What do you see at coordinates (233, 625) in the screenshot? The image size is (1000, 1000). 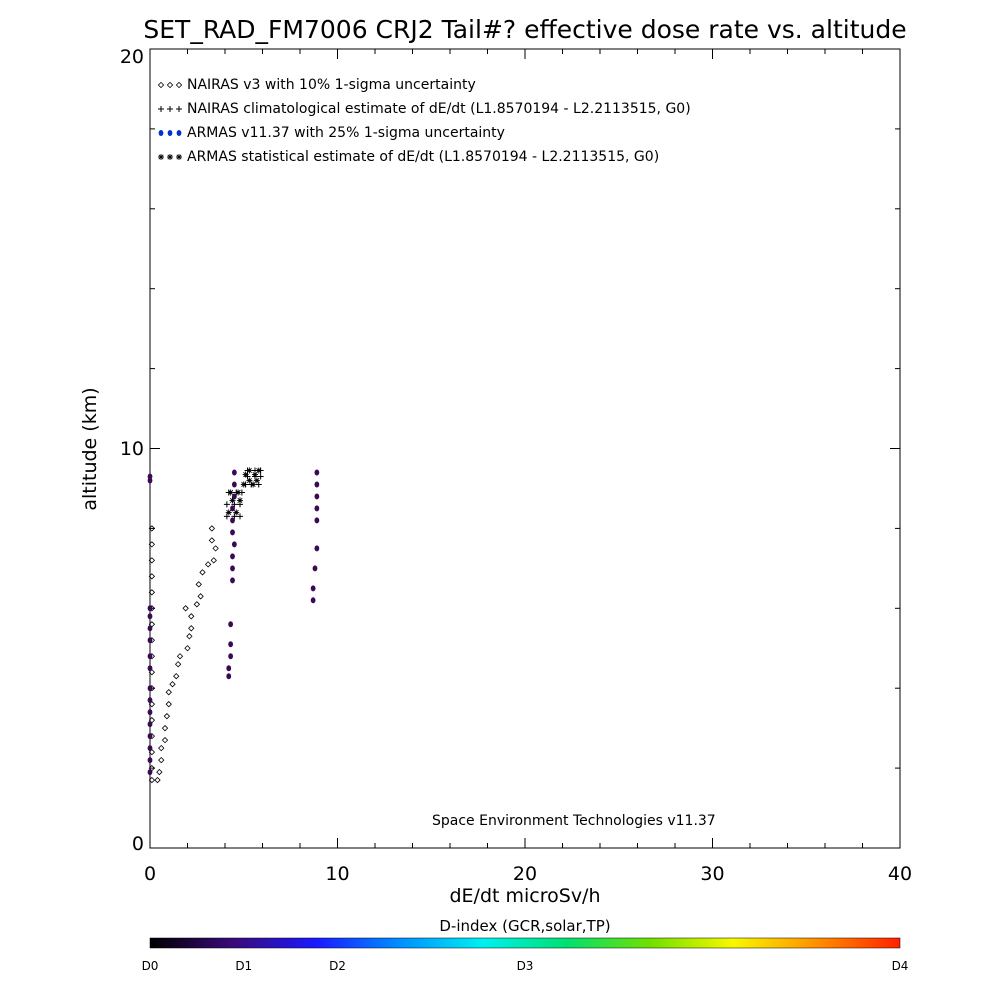 I see `data-points` at bounding box center [233, 625].